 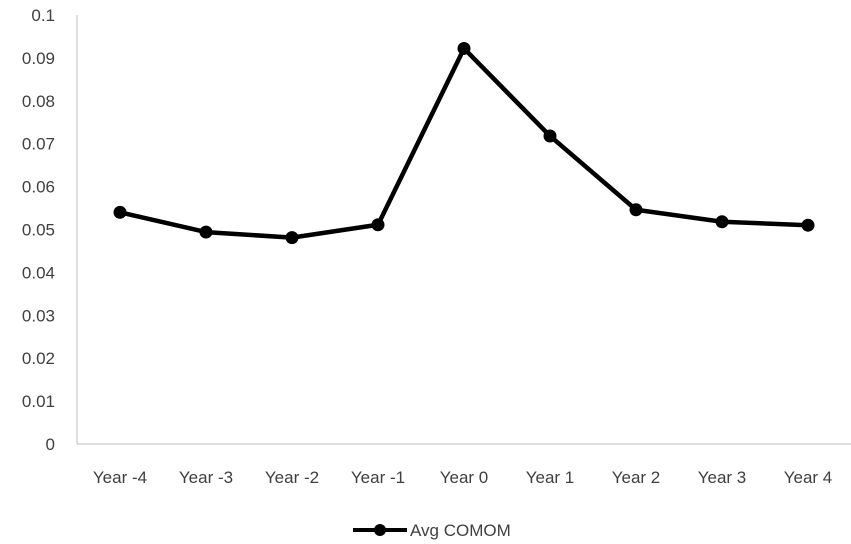 What do you see at coordinates (38, 101) in the screenshot?
I see `y-tick-label: 0.08` at bounding box center [38, 101].